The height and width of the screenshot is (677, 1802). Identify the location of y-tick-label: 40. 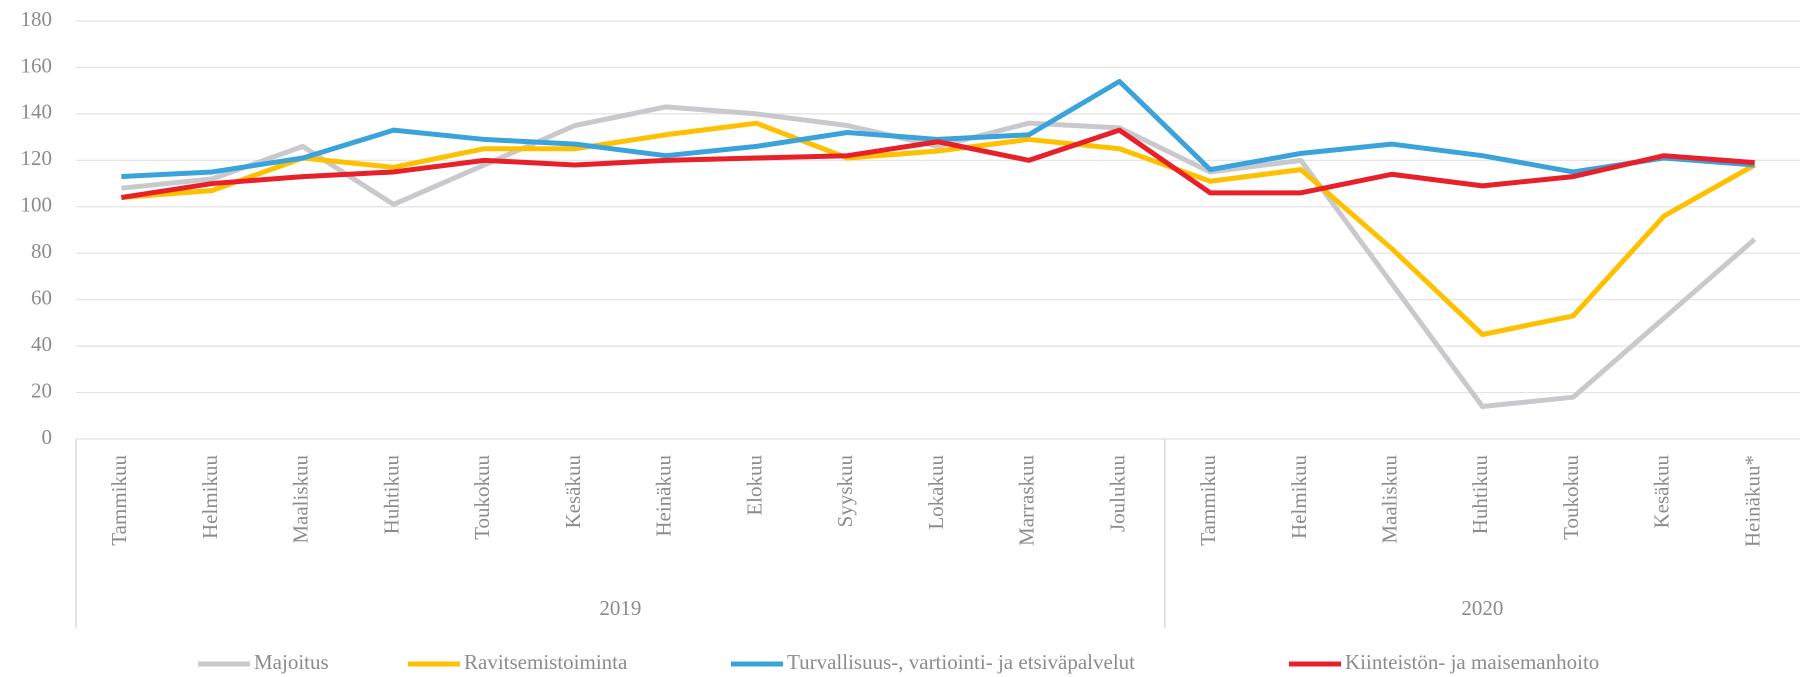
(41, 344).